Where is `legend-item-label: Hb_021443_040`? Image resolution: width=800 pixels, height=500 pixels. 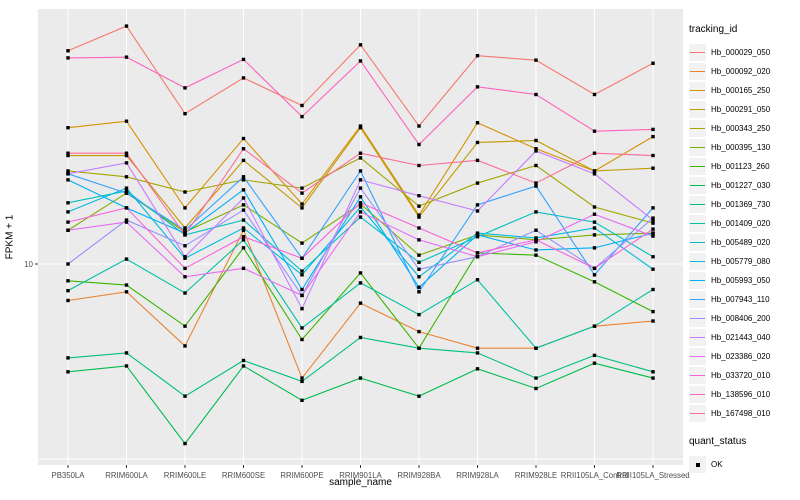 legend-item-label: Hb_021443_040 is located at coordinates (741, 337).